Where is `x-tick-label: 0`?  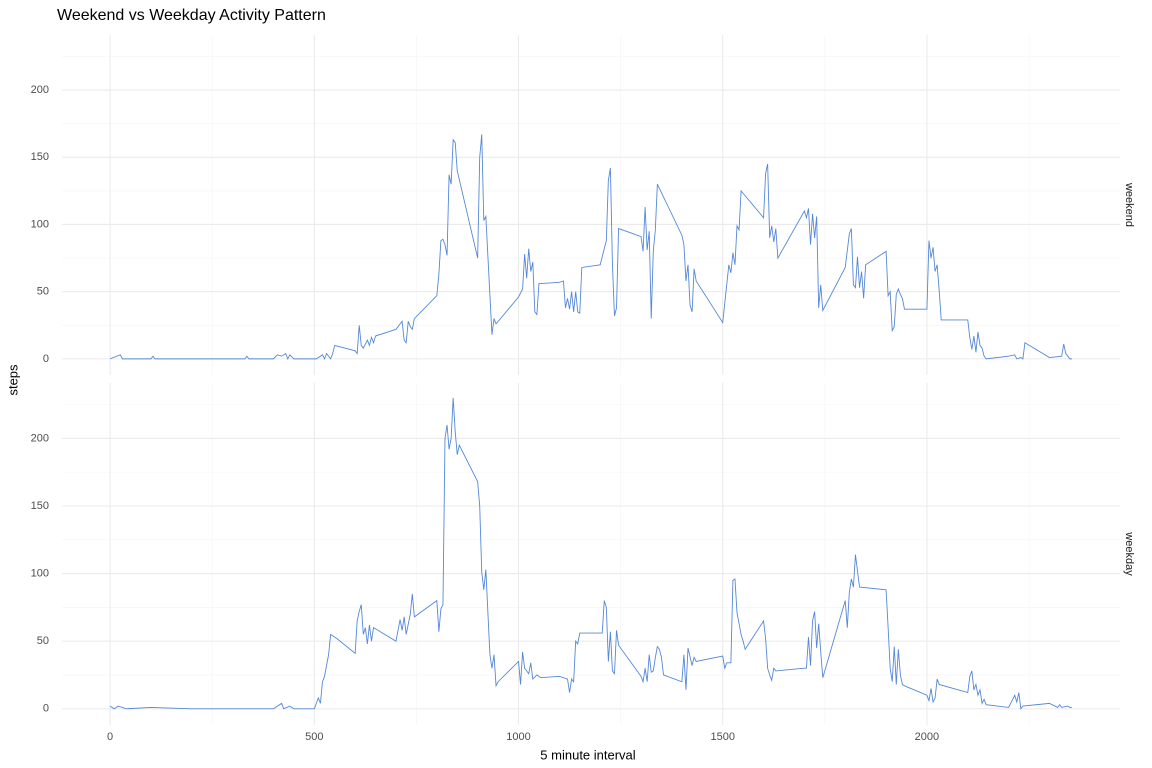 x-tick-label: 0 is located at coordinates (110, 737).